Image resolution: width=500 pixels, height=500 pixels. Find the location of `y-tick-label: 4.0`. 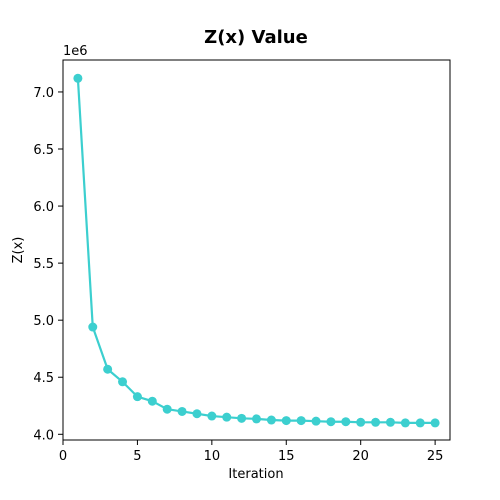

y-tick-label: 4.0 is located at coordinates (43, 435).